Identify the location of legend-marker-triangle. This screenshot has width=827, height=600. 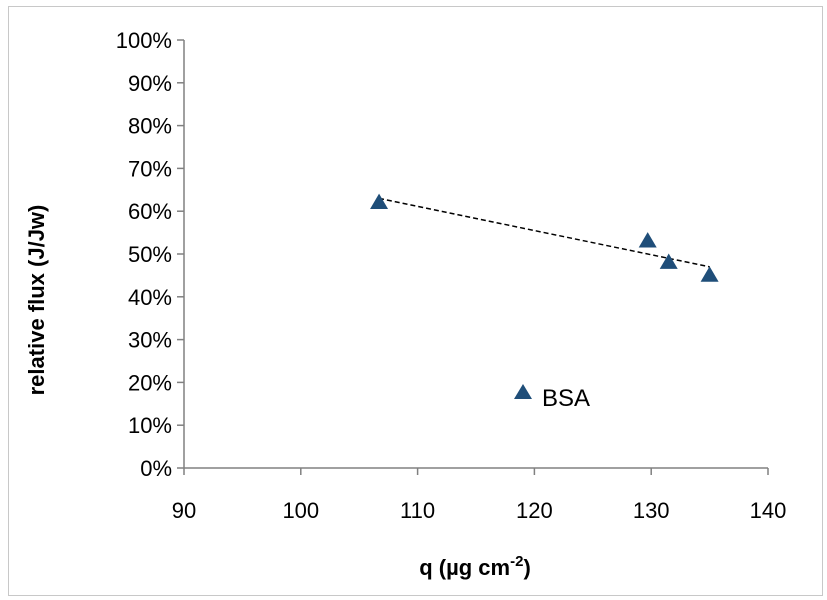
(523, 391).